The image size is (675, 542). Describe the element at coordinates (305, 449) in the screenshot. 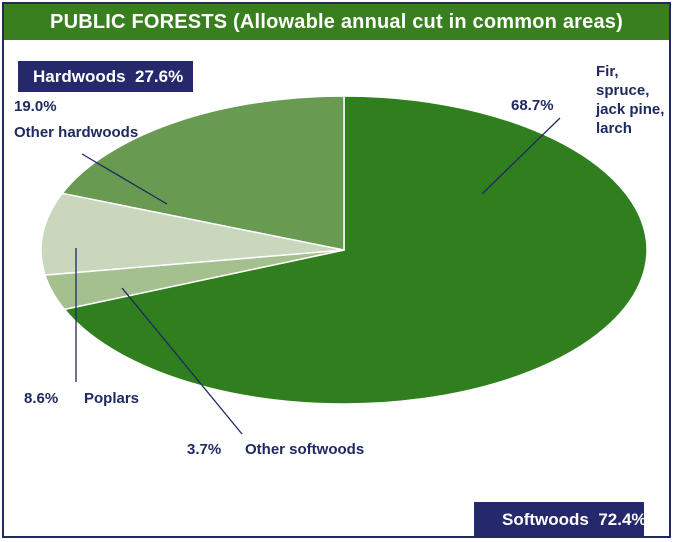

I see `other-softwoods-name-label: Other softwoods` at that location.